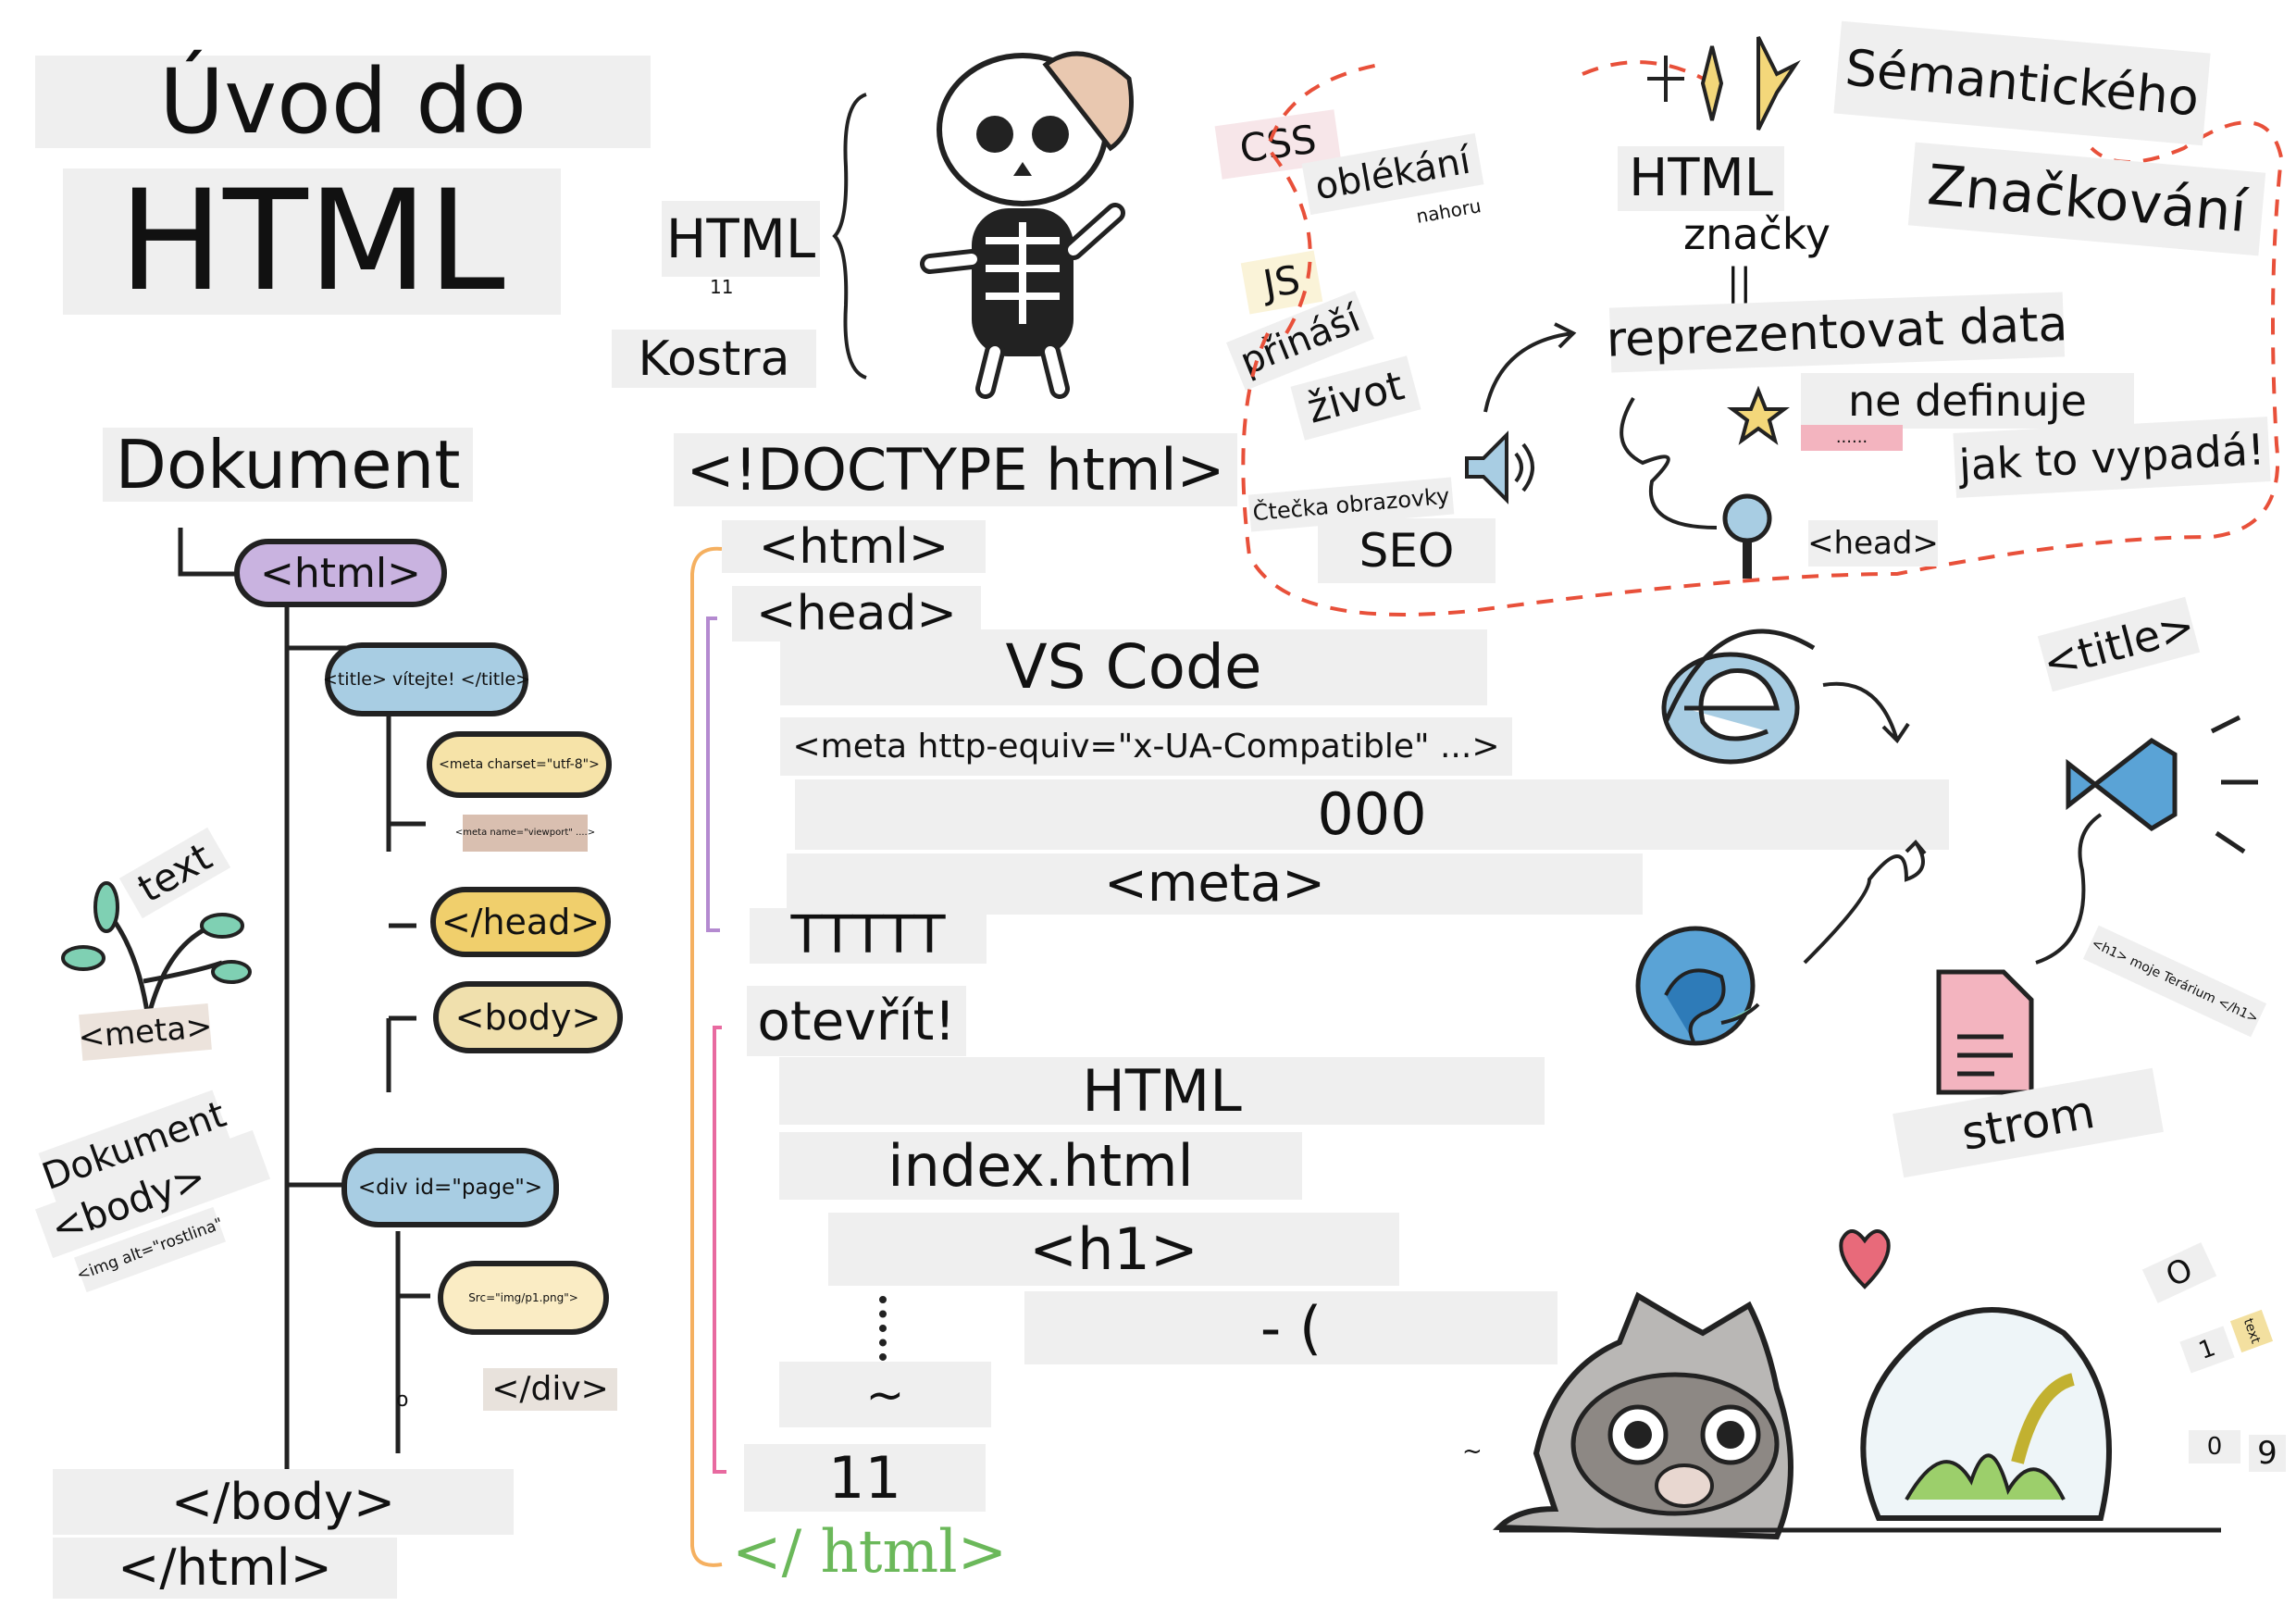  What do you see at coordinates (225, 1568) in the screenshot?
I see `html-close: </html>` at bounding box center [225, 1568].